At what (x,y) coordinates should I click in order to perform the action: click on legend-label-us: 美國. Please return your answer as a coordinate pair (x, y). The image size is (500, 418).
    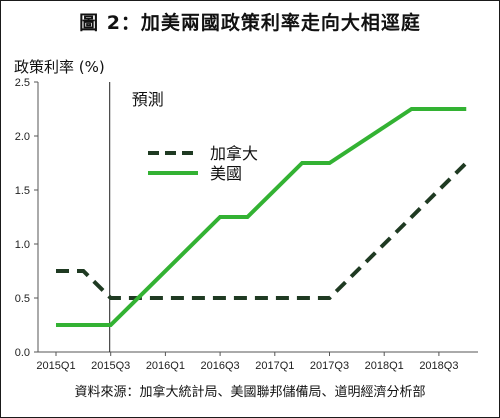
    Looking at the image, I should click on (226, 173).